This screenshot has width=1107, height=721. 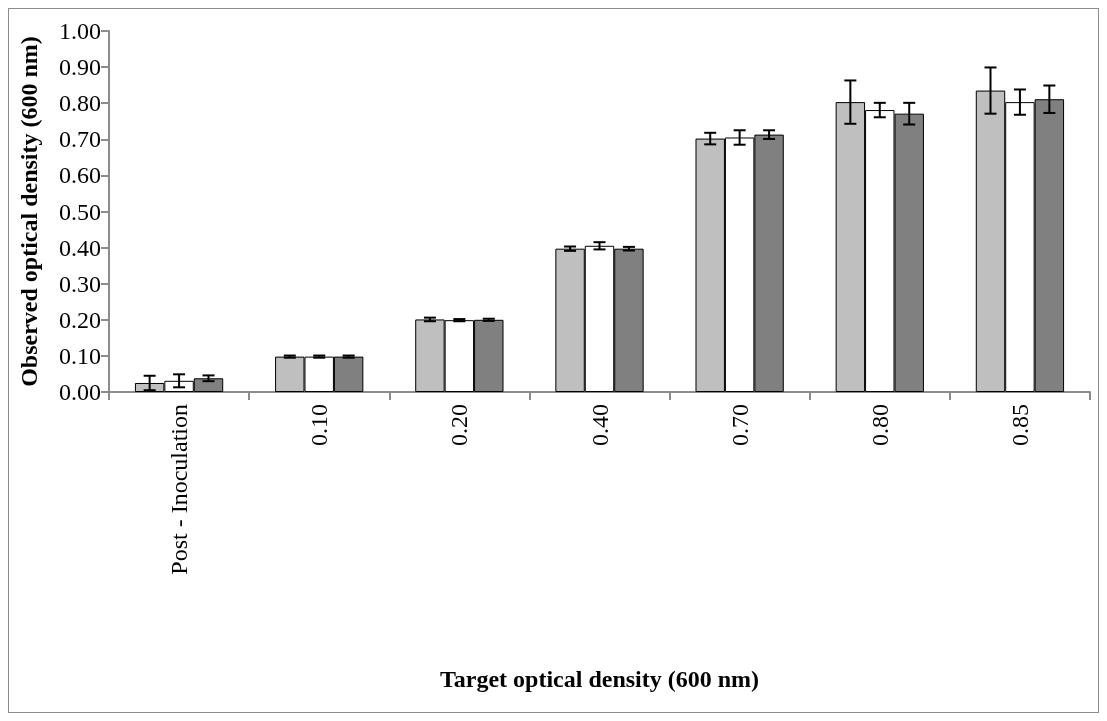 What do you see at coordinates (319, 425) in the screenshot?
I see `x-tick-label: 0.10` at bounding box center [319, 425].